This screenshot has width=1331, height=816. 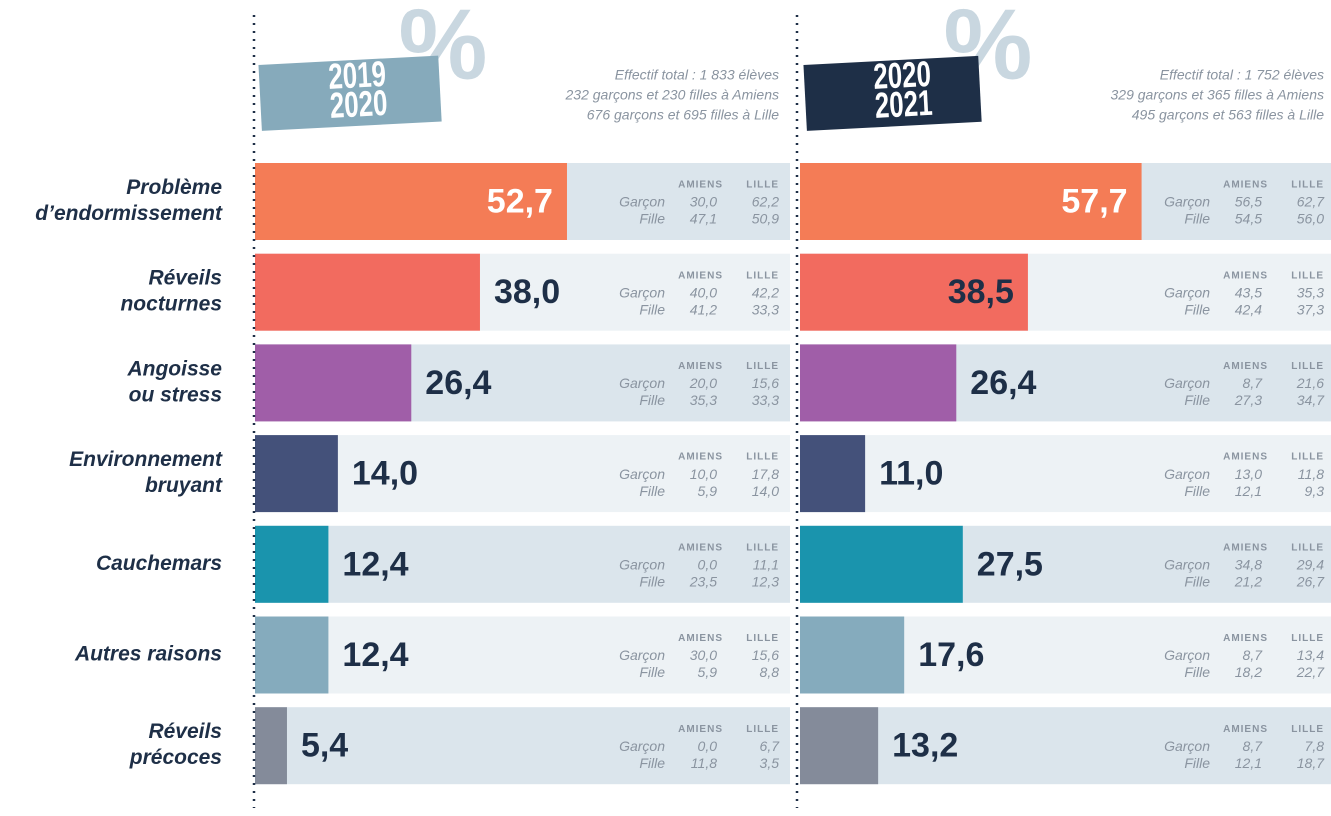 I want to click on table-cell: 29,4, so click(x=1310, y=565).